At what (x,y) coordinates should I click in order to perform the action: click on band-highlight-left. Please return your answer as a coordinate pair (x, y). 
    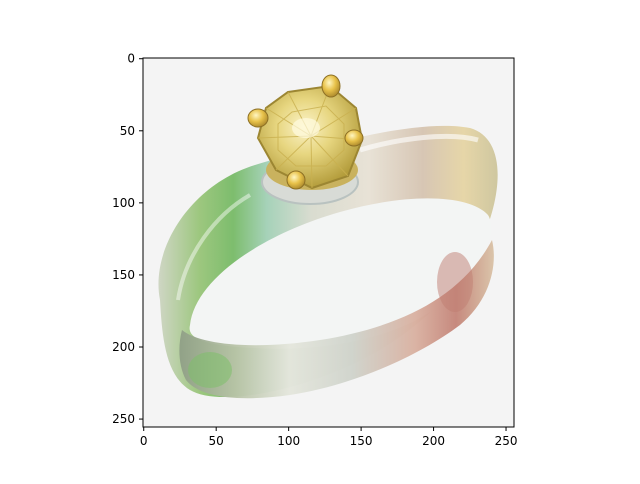
    Looking at the image, I should click on (213, 247).